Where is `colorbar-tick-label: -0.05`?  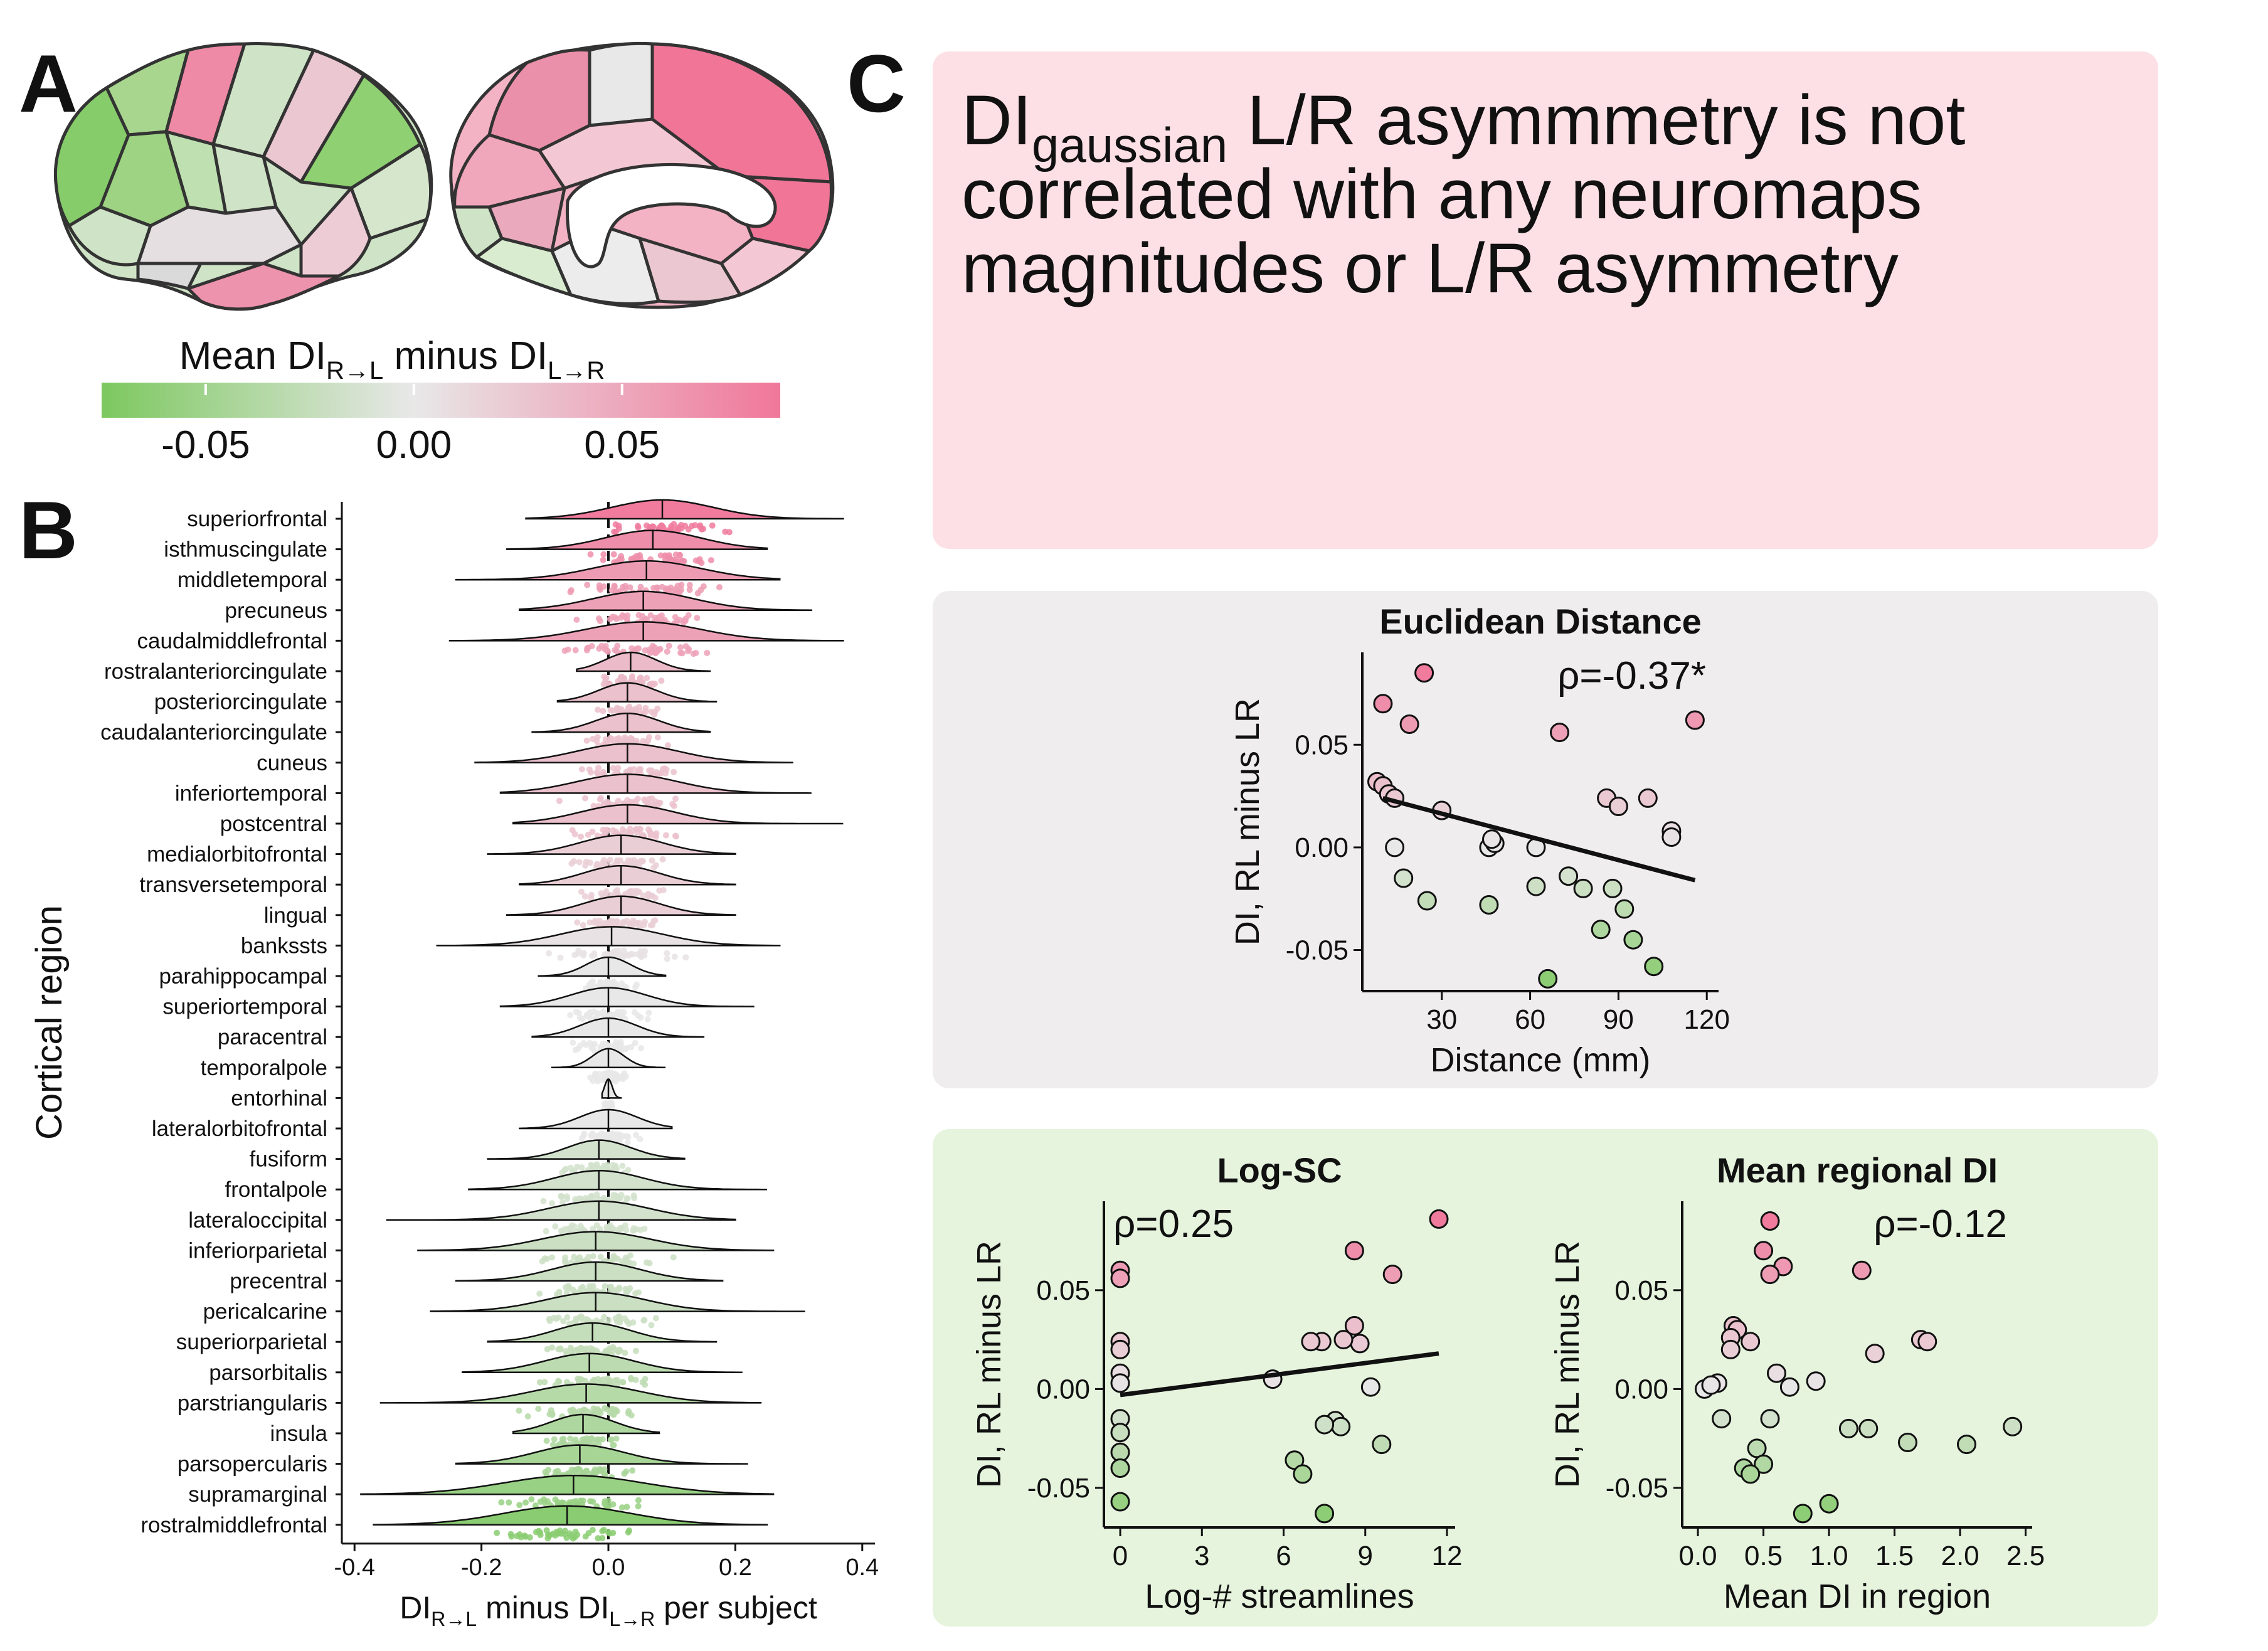
colorbar-tick-label: -0.05 is located at coordinates (205, 445).